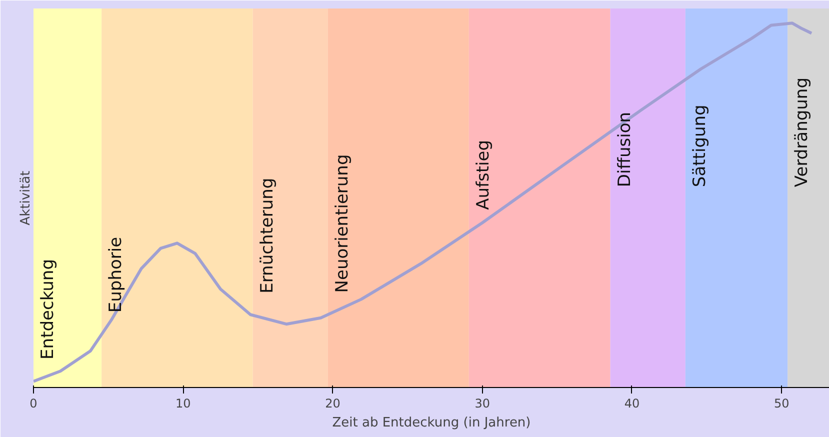  I want to click on band-label: Entdeckung, so click(48, 309).